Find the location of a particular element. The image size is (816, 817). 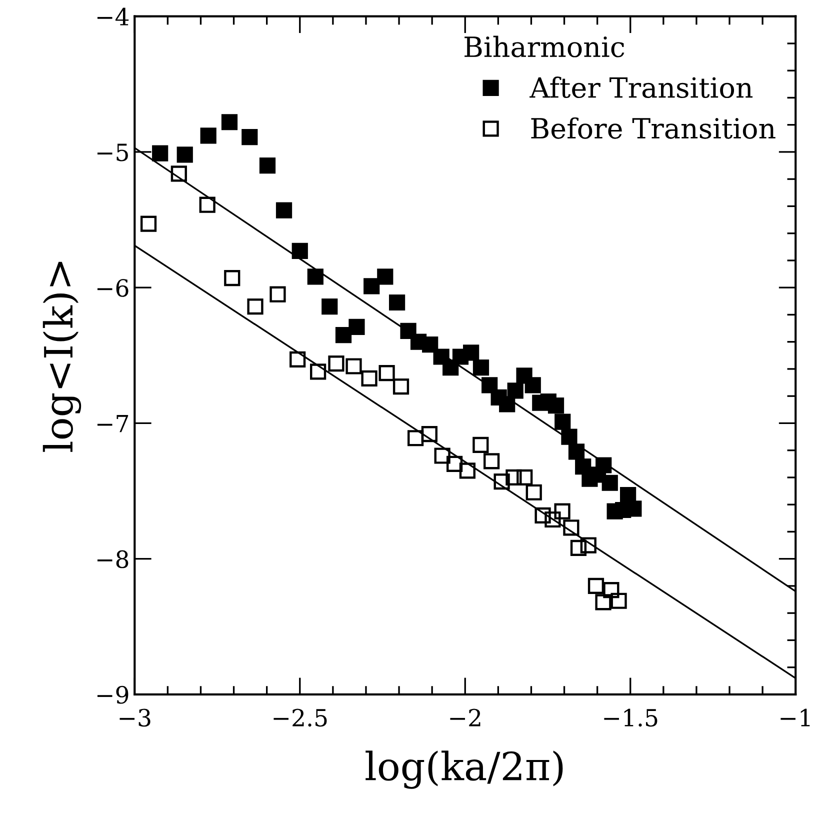

x-tick-label: −1 is located at coordinates (795, 717).